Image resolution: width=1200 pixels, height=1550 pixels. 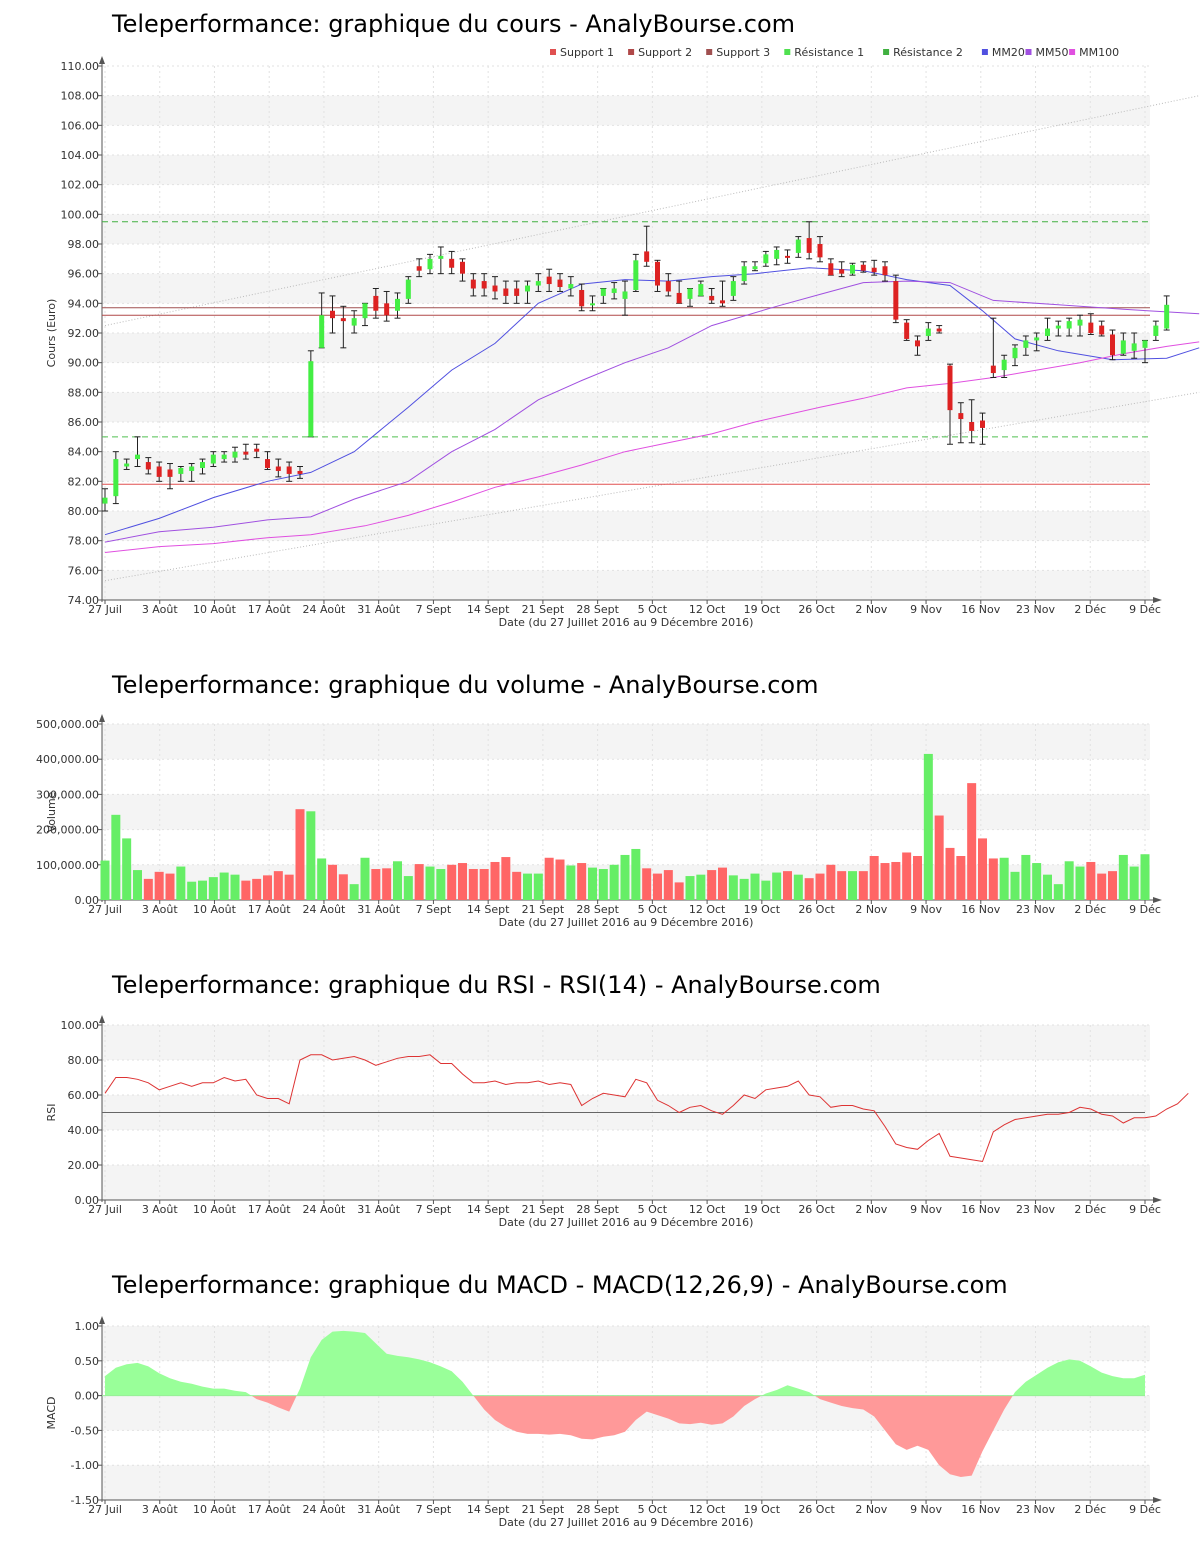 What do you see at coordinates (1052, 52) in the screenshot?
I see `legend-label: MM50` at bounding box center [1052, 52].